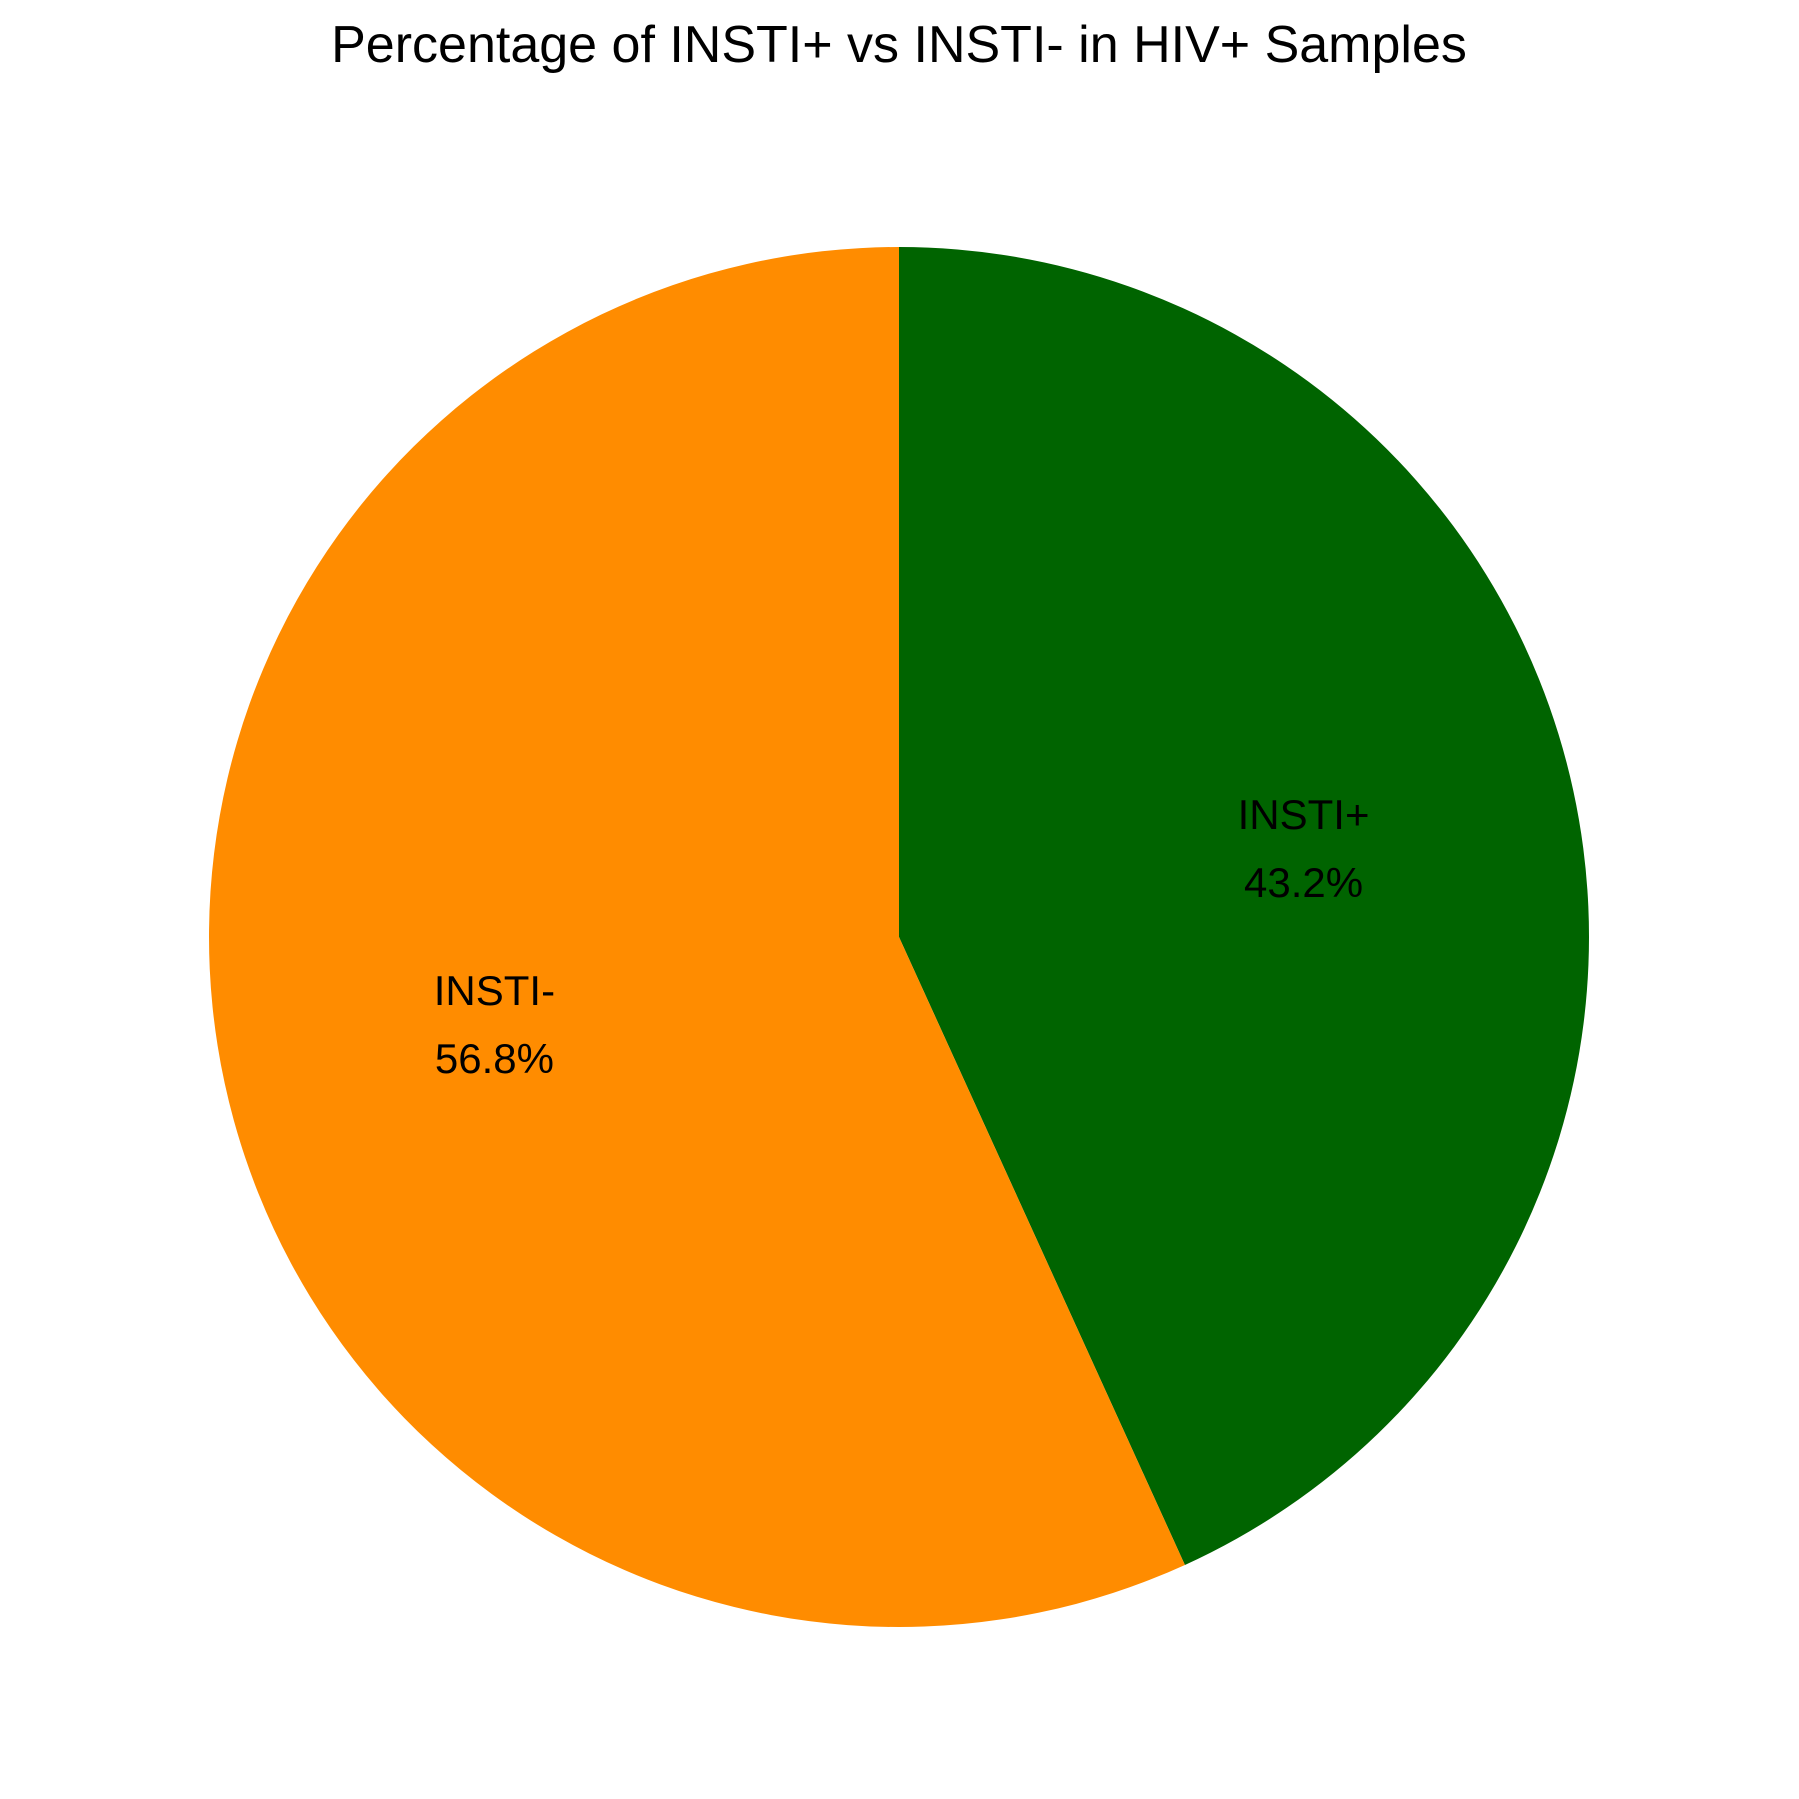 Image resolution: width=1799 pixels, height=1799 pixels. Describe the element at coordinates (1304, 814) in the screenshot. I see `slice-label-insti-plus: INSTI+` at that location.